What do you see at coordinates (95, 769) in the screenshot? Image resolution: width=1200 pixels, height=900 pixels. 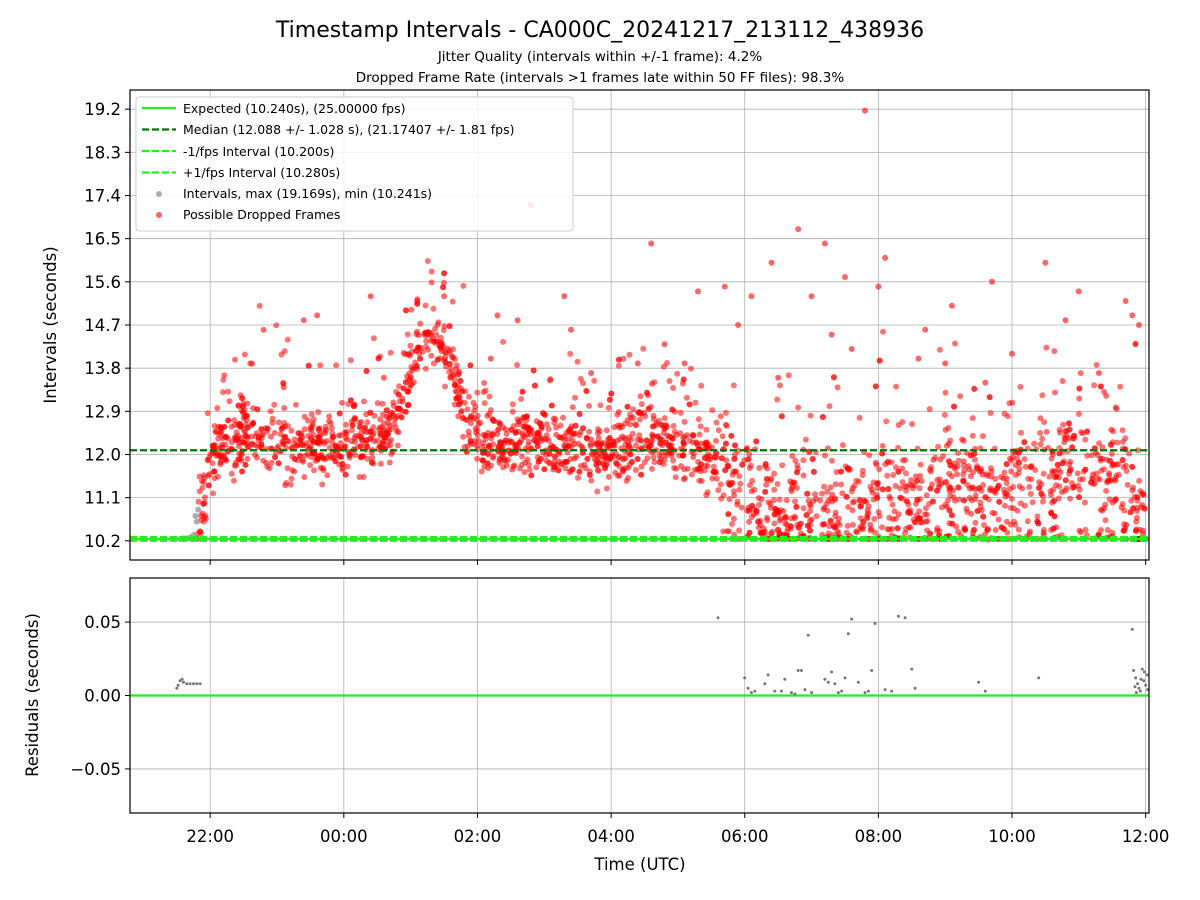 I see `bottom-y-tick-label: −0.05` at bounding box center [95, 769].